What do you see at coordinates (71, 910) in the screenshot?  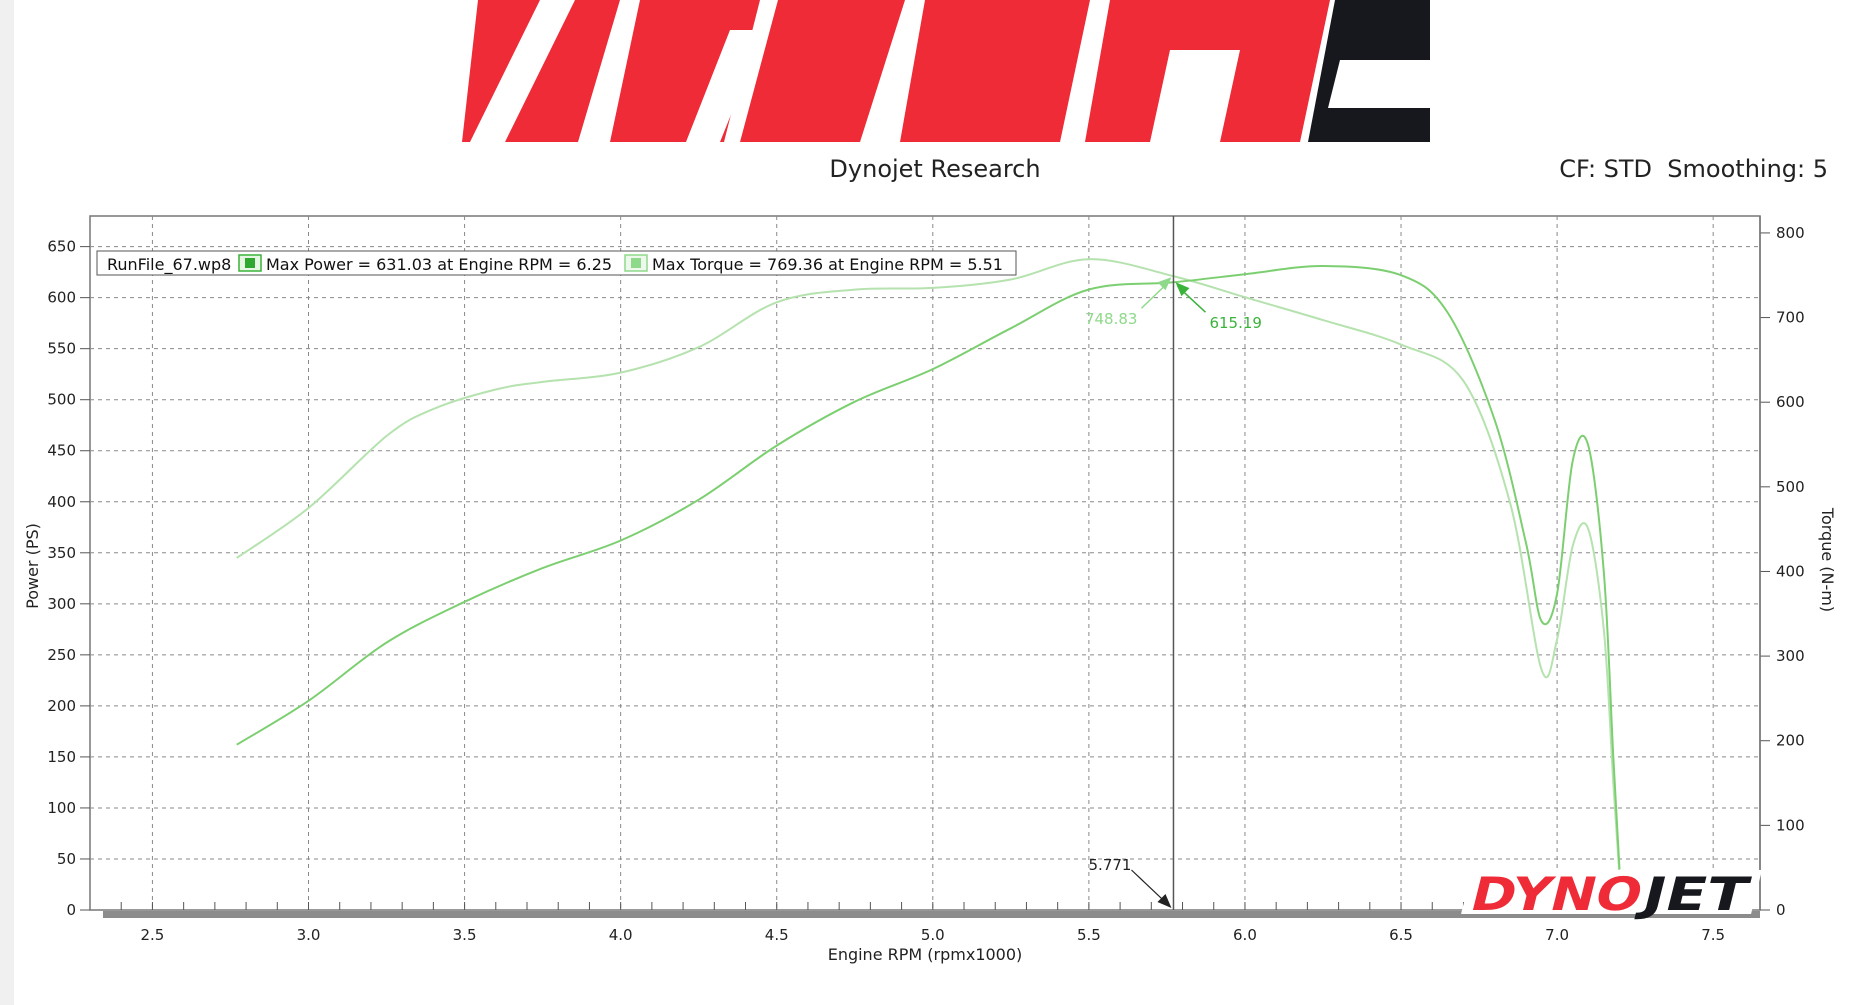 I see `y-tick-label: 0` at bounding box center [71, 910].